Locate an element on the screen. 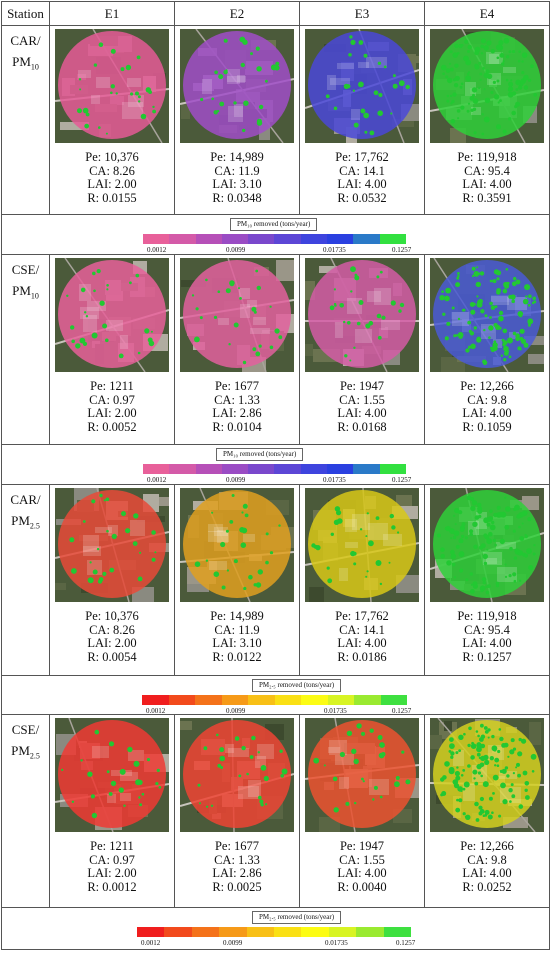 The height and width of the screenshot is (977, 550). station-cell: CAR/PM10 is located at coordinates (25, 120).